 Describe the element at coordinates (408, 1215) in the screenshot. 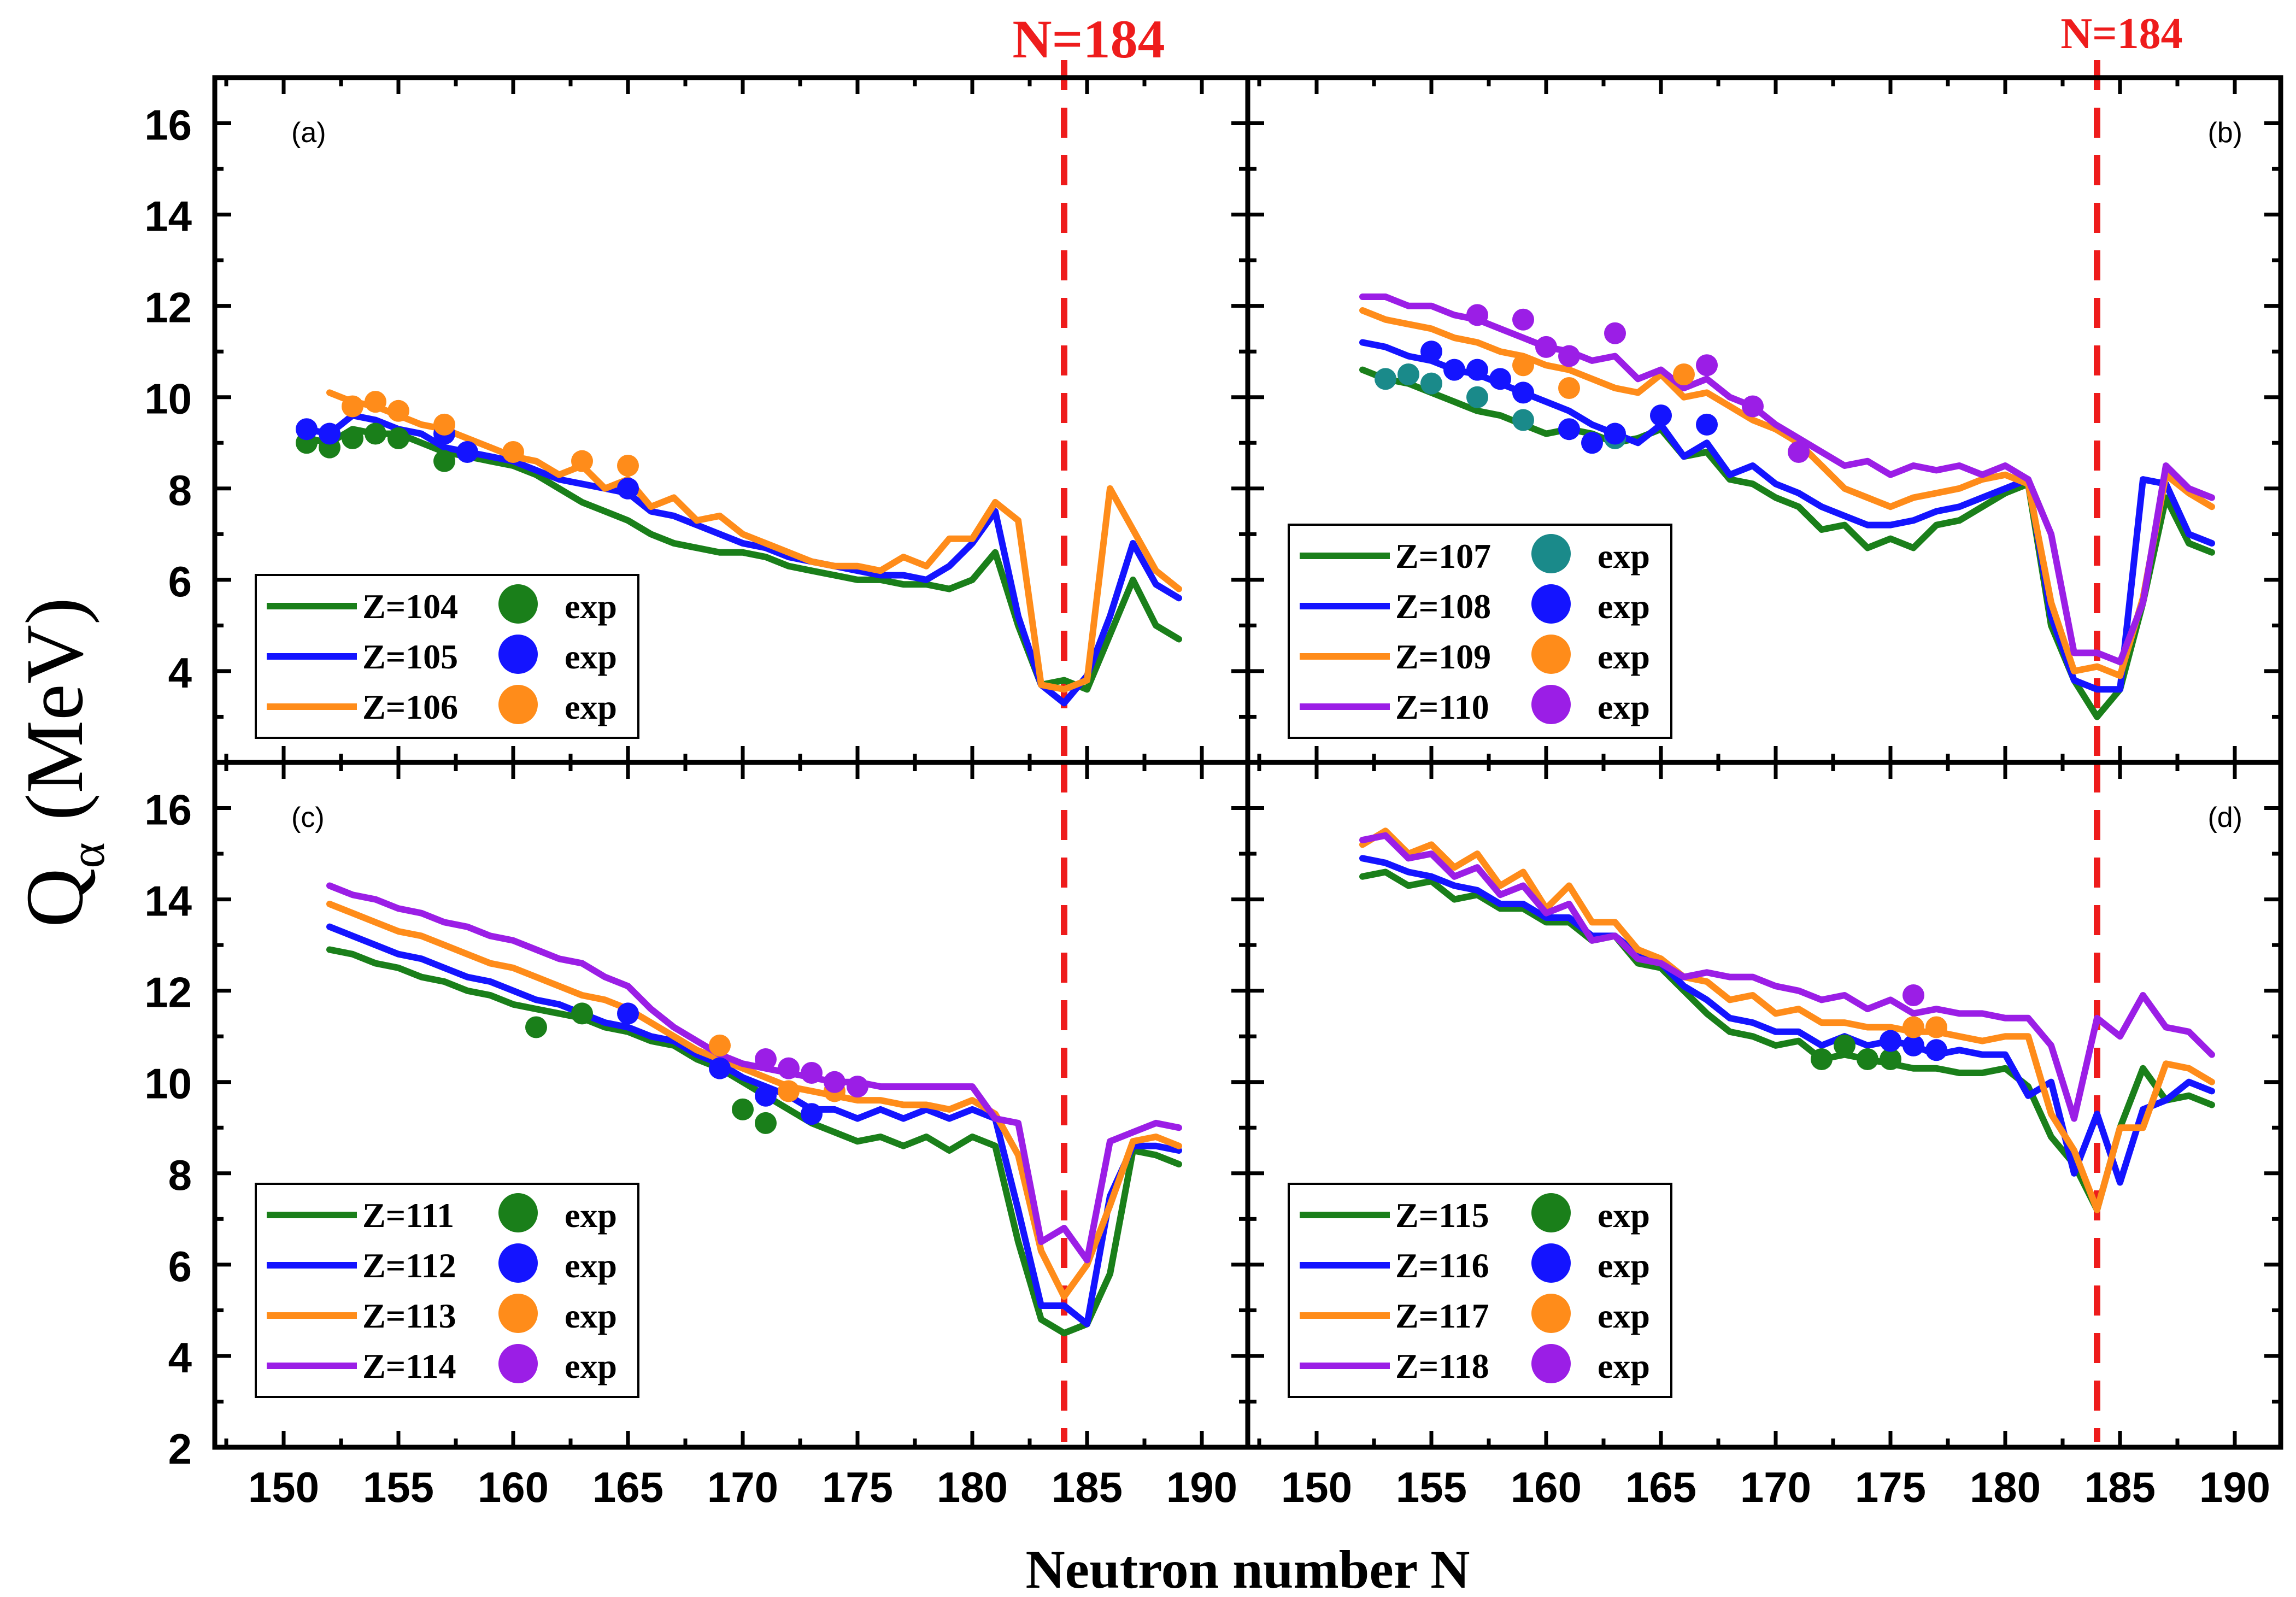

I see `legend-series-name: Z=111` at that location.